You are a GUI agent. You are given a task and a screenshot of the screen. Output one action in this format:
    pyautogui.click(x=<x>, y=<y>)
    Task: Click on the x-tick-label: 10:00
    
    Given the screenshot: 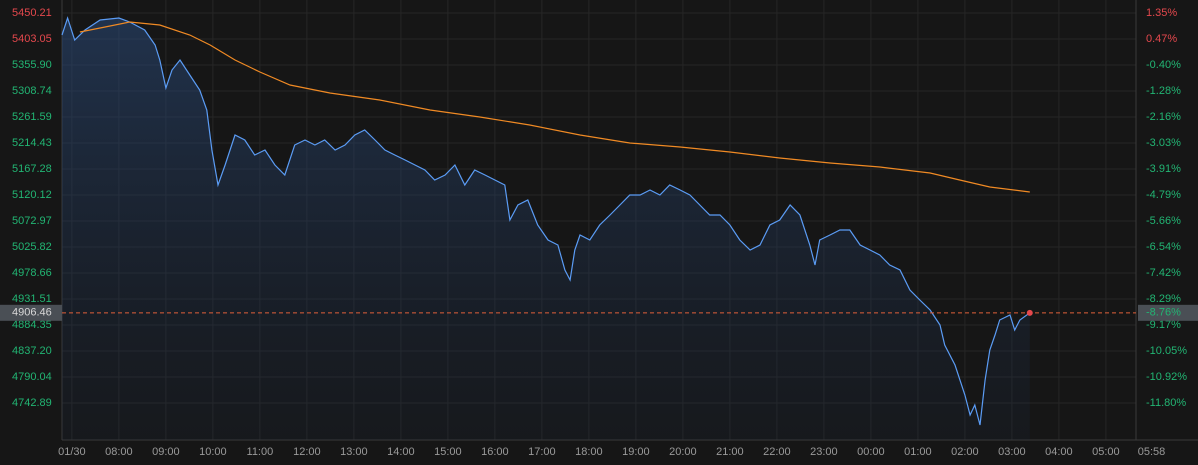 What is the action you would take?
    pyautogui.click(x=213, y=452)
    